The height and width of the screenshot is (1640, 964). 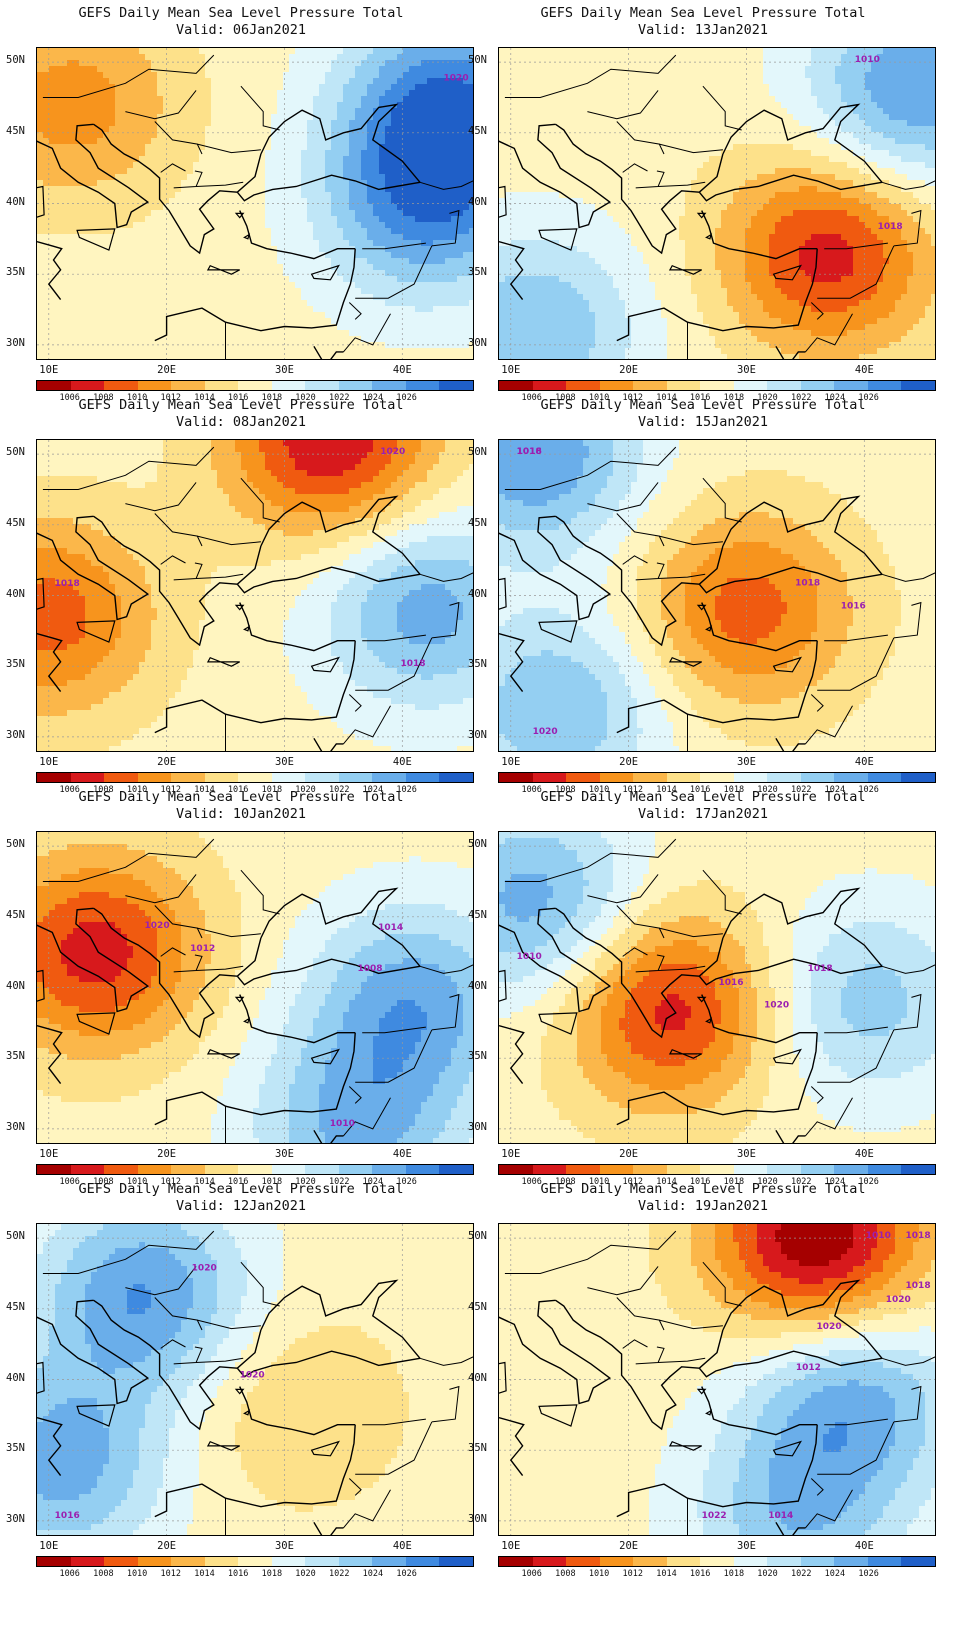 I want to click on coastline, so click(x=328, y=188).